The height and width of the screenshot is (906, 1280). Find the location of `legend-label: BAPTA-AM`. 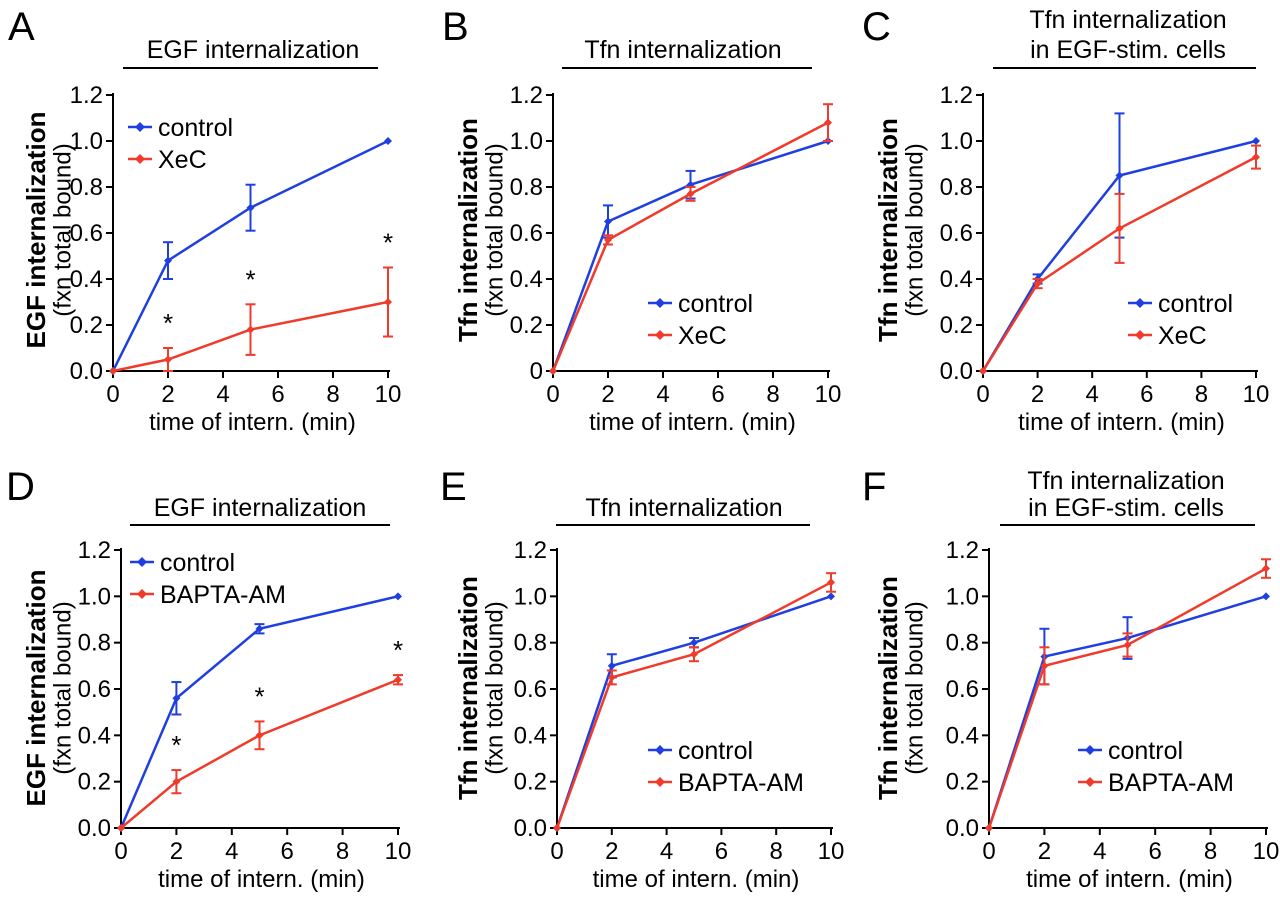

legend-label: BAPTA-AM is located at coordinates (1171, 783).